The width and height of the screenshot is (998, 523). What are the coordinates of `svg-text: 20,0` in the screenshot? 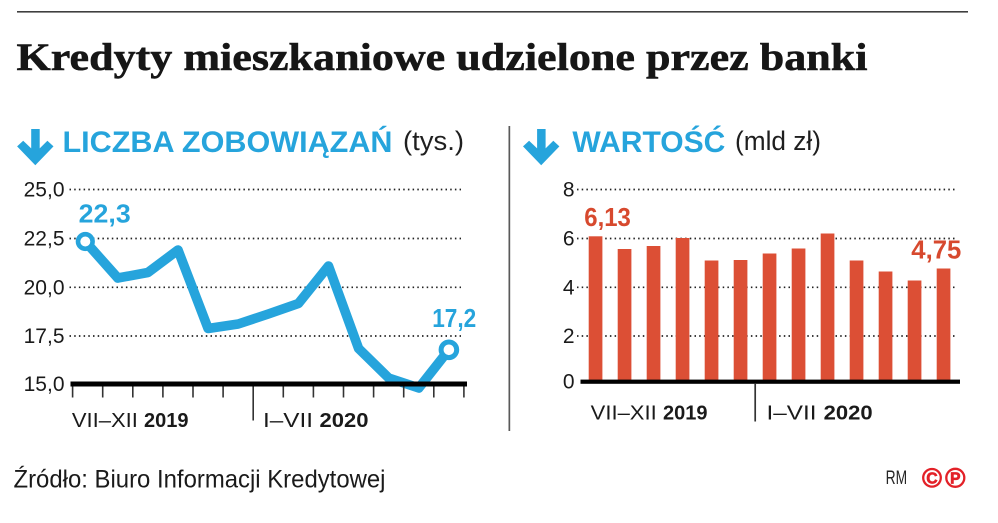 It's located at (44, 287).